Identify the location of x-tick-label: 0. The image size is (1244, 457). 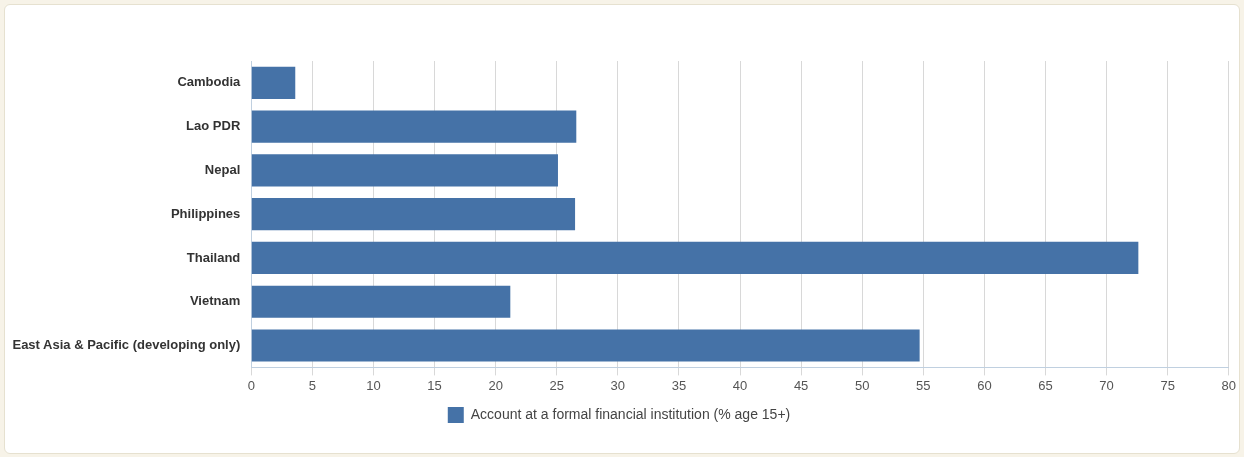
(251, 385).